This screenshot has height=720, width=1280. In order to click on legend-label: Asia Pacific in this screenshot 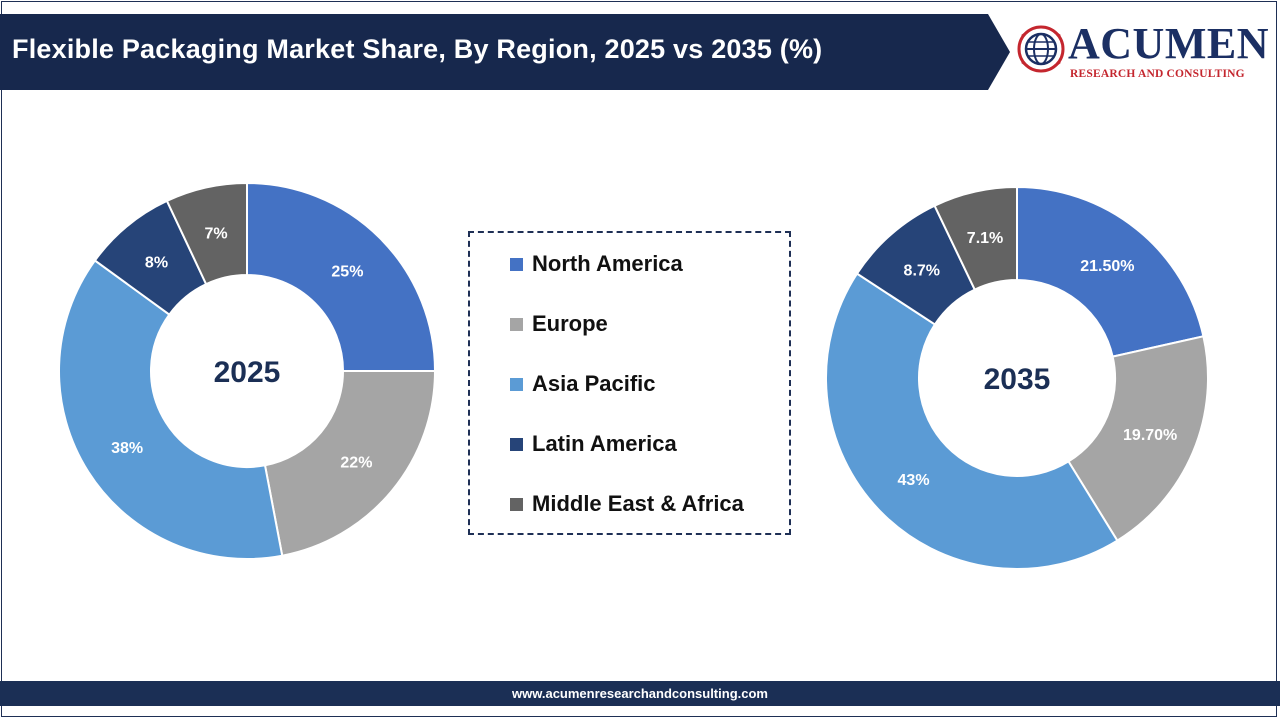, I will do `click(594, 383)`.